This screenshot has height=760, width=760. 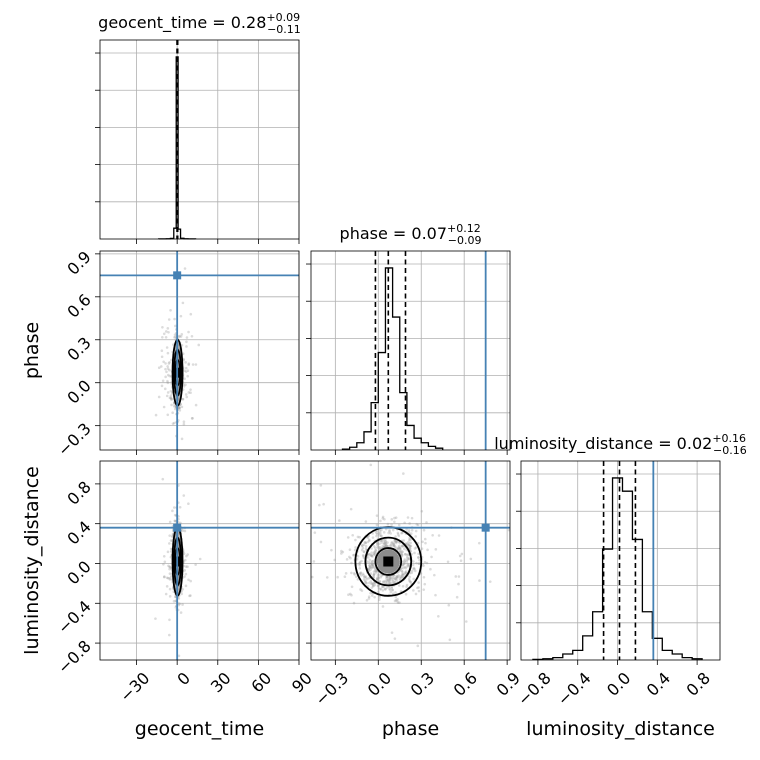 I want to click on x-tick-label: −0.8, so click(x=534, y=688).